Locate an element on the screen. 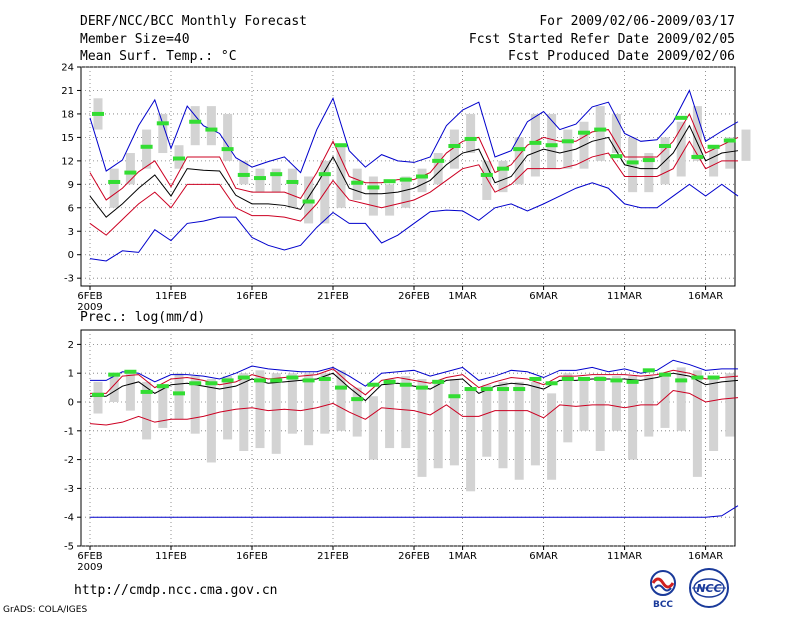  member-size-label: Member Size=40 is located at coordinates (135, 39).